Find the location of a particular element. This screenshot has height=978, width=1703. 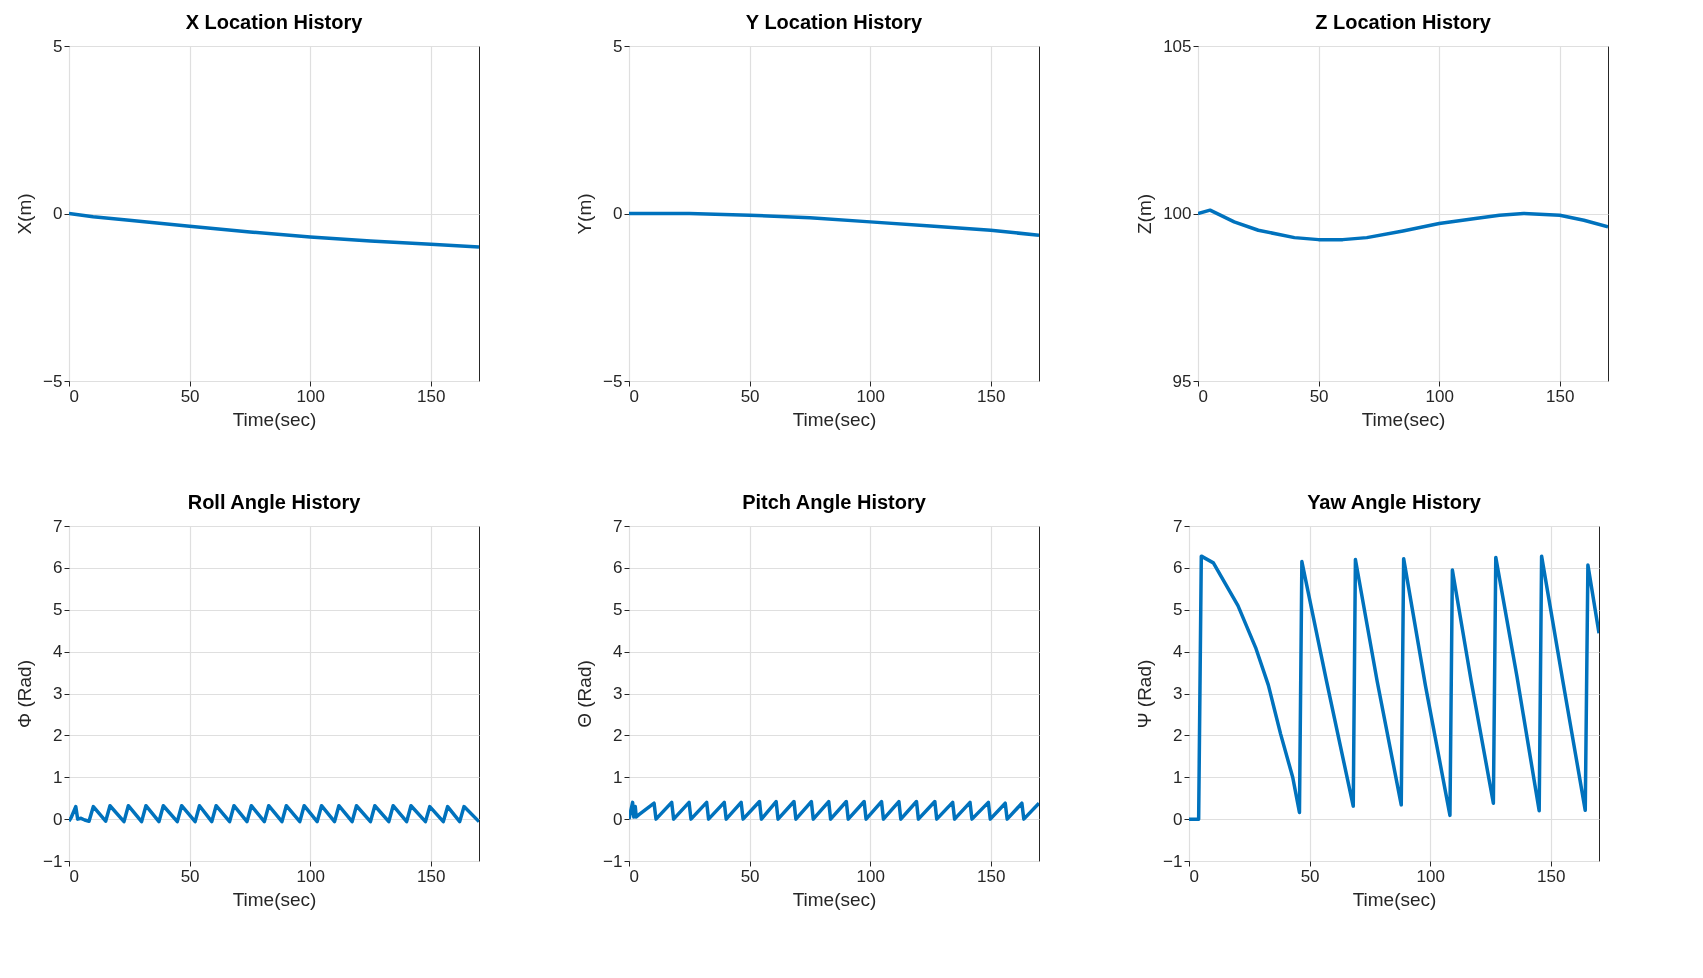

chart-title: Roll Angle History is located at coordinates (274, 502).